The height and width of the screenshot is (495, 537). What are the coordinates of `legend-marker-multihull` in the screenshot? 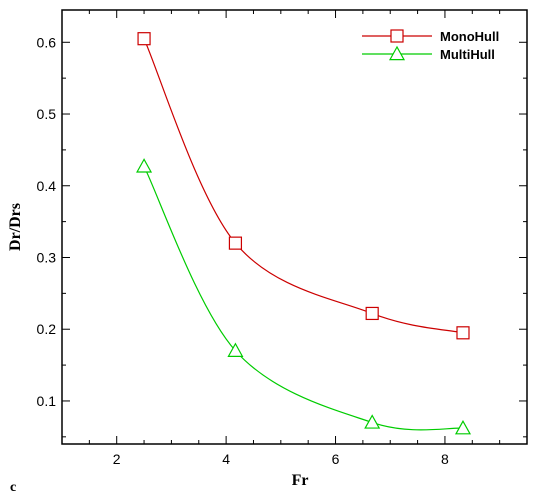 It's located at (397, 53).